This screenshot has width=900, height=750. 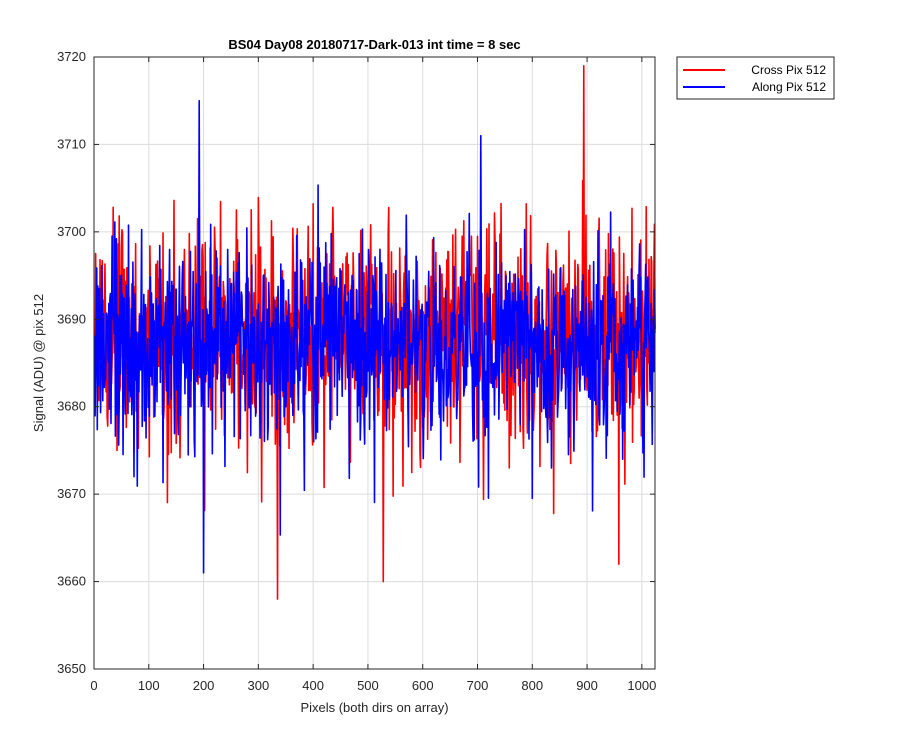 I want to click on x-tick-label: 700, so click(x=478, y=685).